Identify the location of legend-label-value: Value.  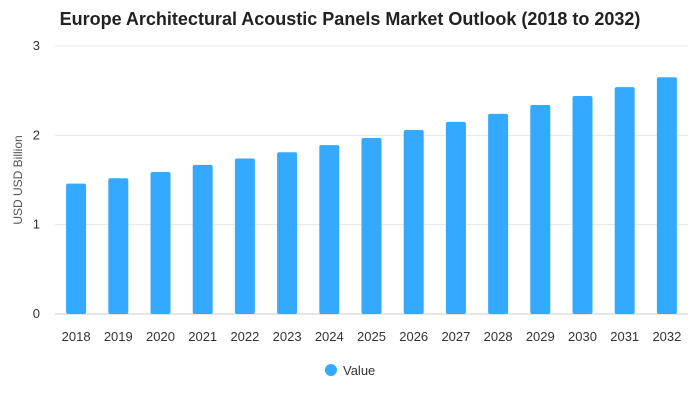
(359, 370).